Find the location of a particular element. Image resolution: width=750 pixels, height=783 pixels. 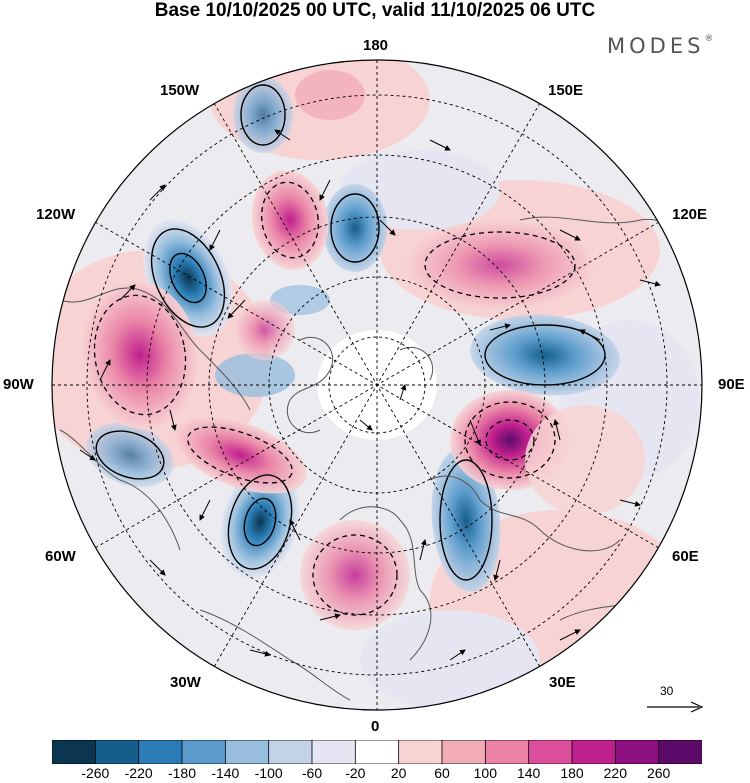

reference-arrow-icon is located at coordinates (675, 707).